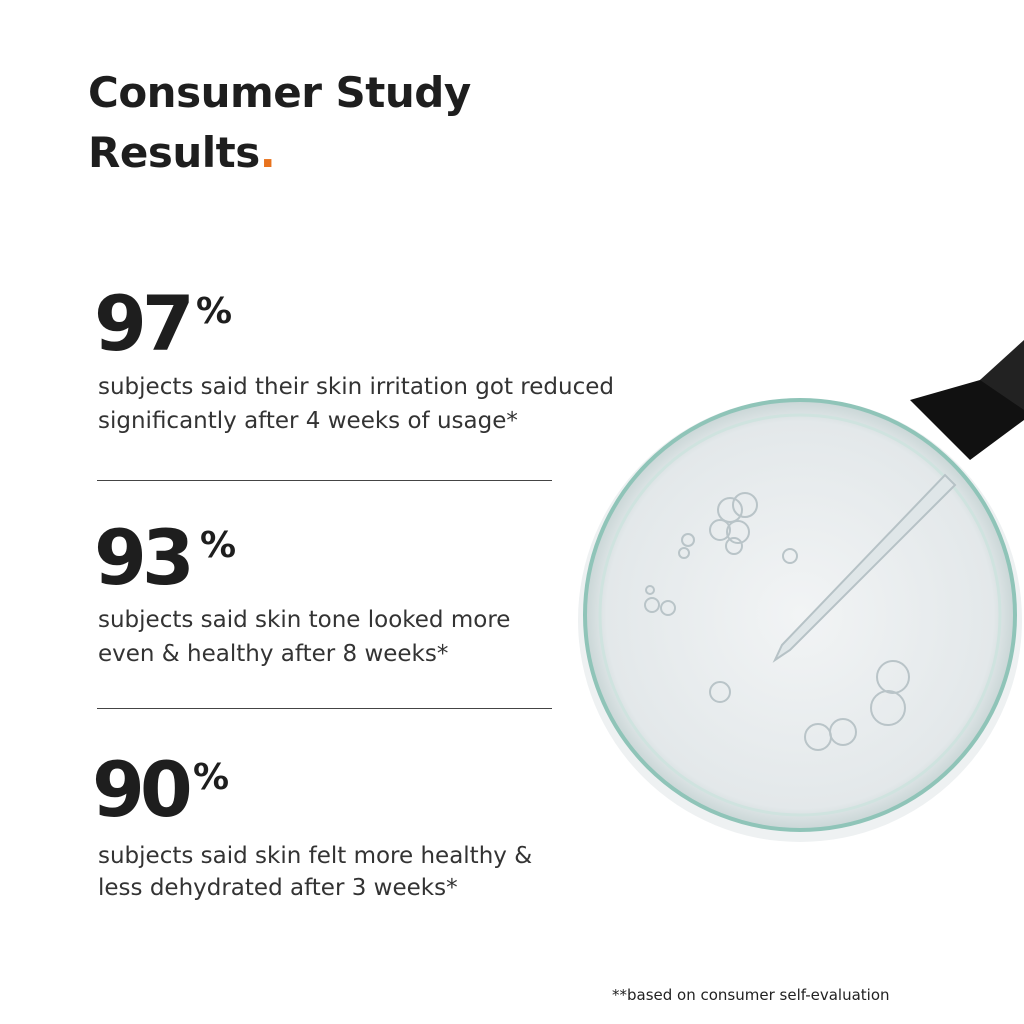  I want to click on stat-value: 97, so click(144, 323).